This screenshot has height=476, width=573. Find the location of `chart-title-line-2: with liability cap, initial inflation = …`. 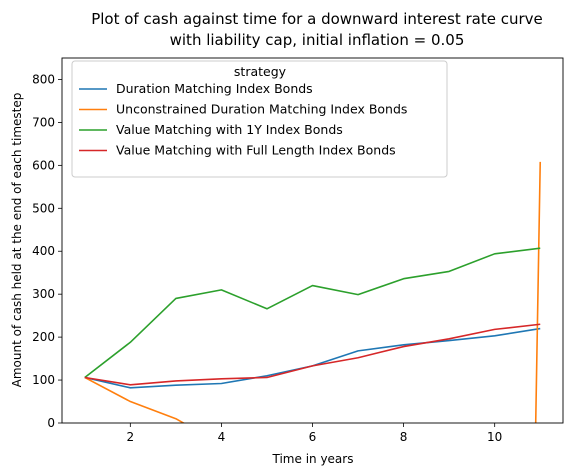

chart-title-line-2: with liability cap, initial inflation = … is located at coordinates (317, 40).